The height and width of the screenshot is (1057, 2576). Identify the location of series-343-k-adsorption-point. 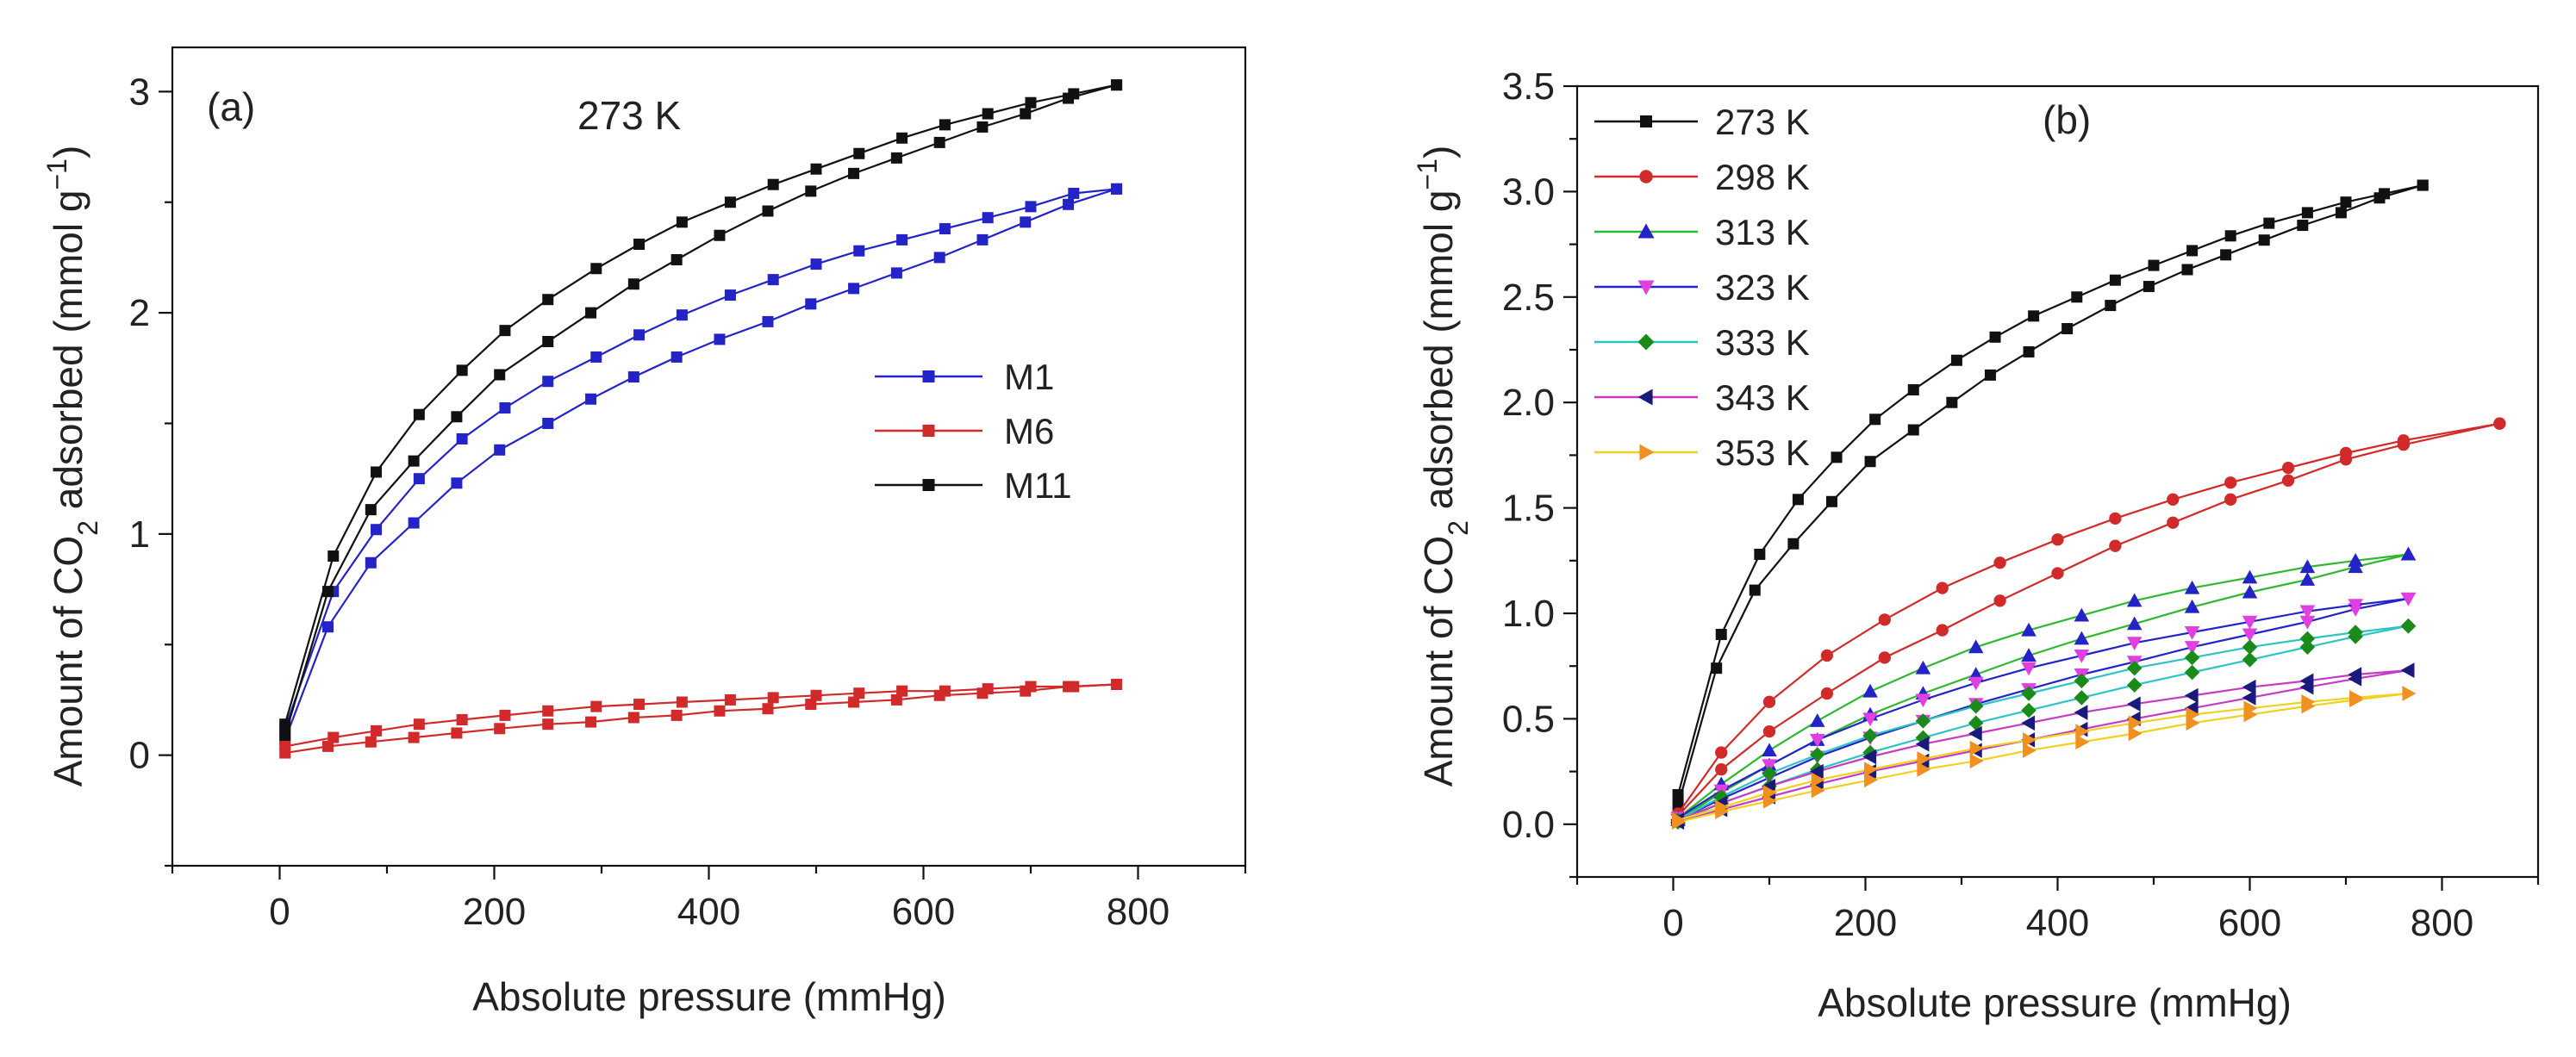
(2249, 698).